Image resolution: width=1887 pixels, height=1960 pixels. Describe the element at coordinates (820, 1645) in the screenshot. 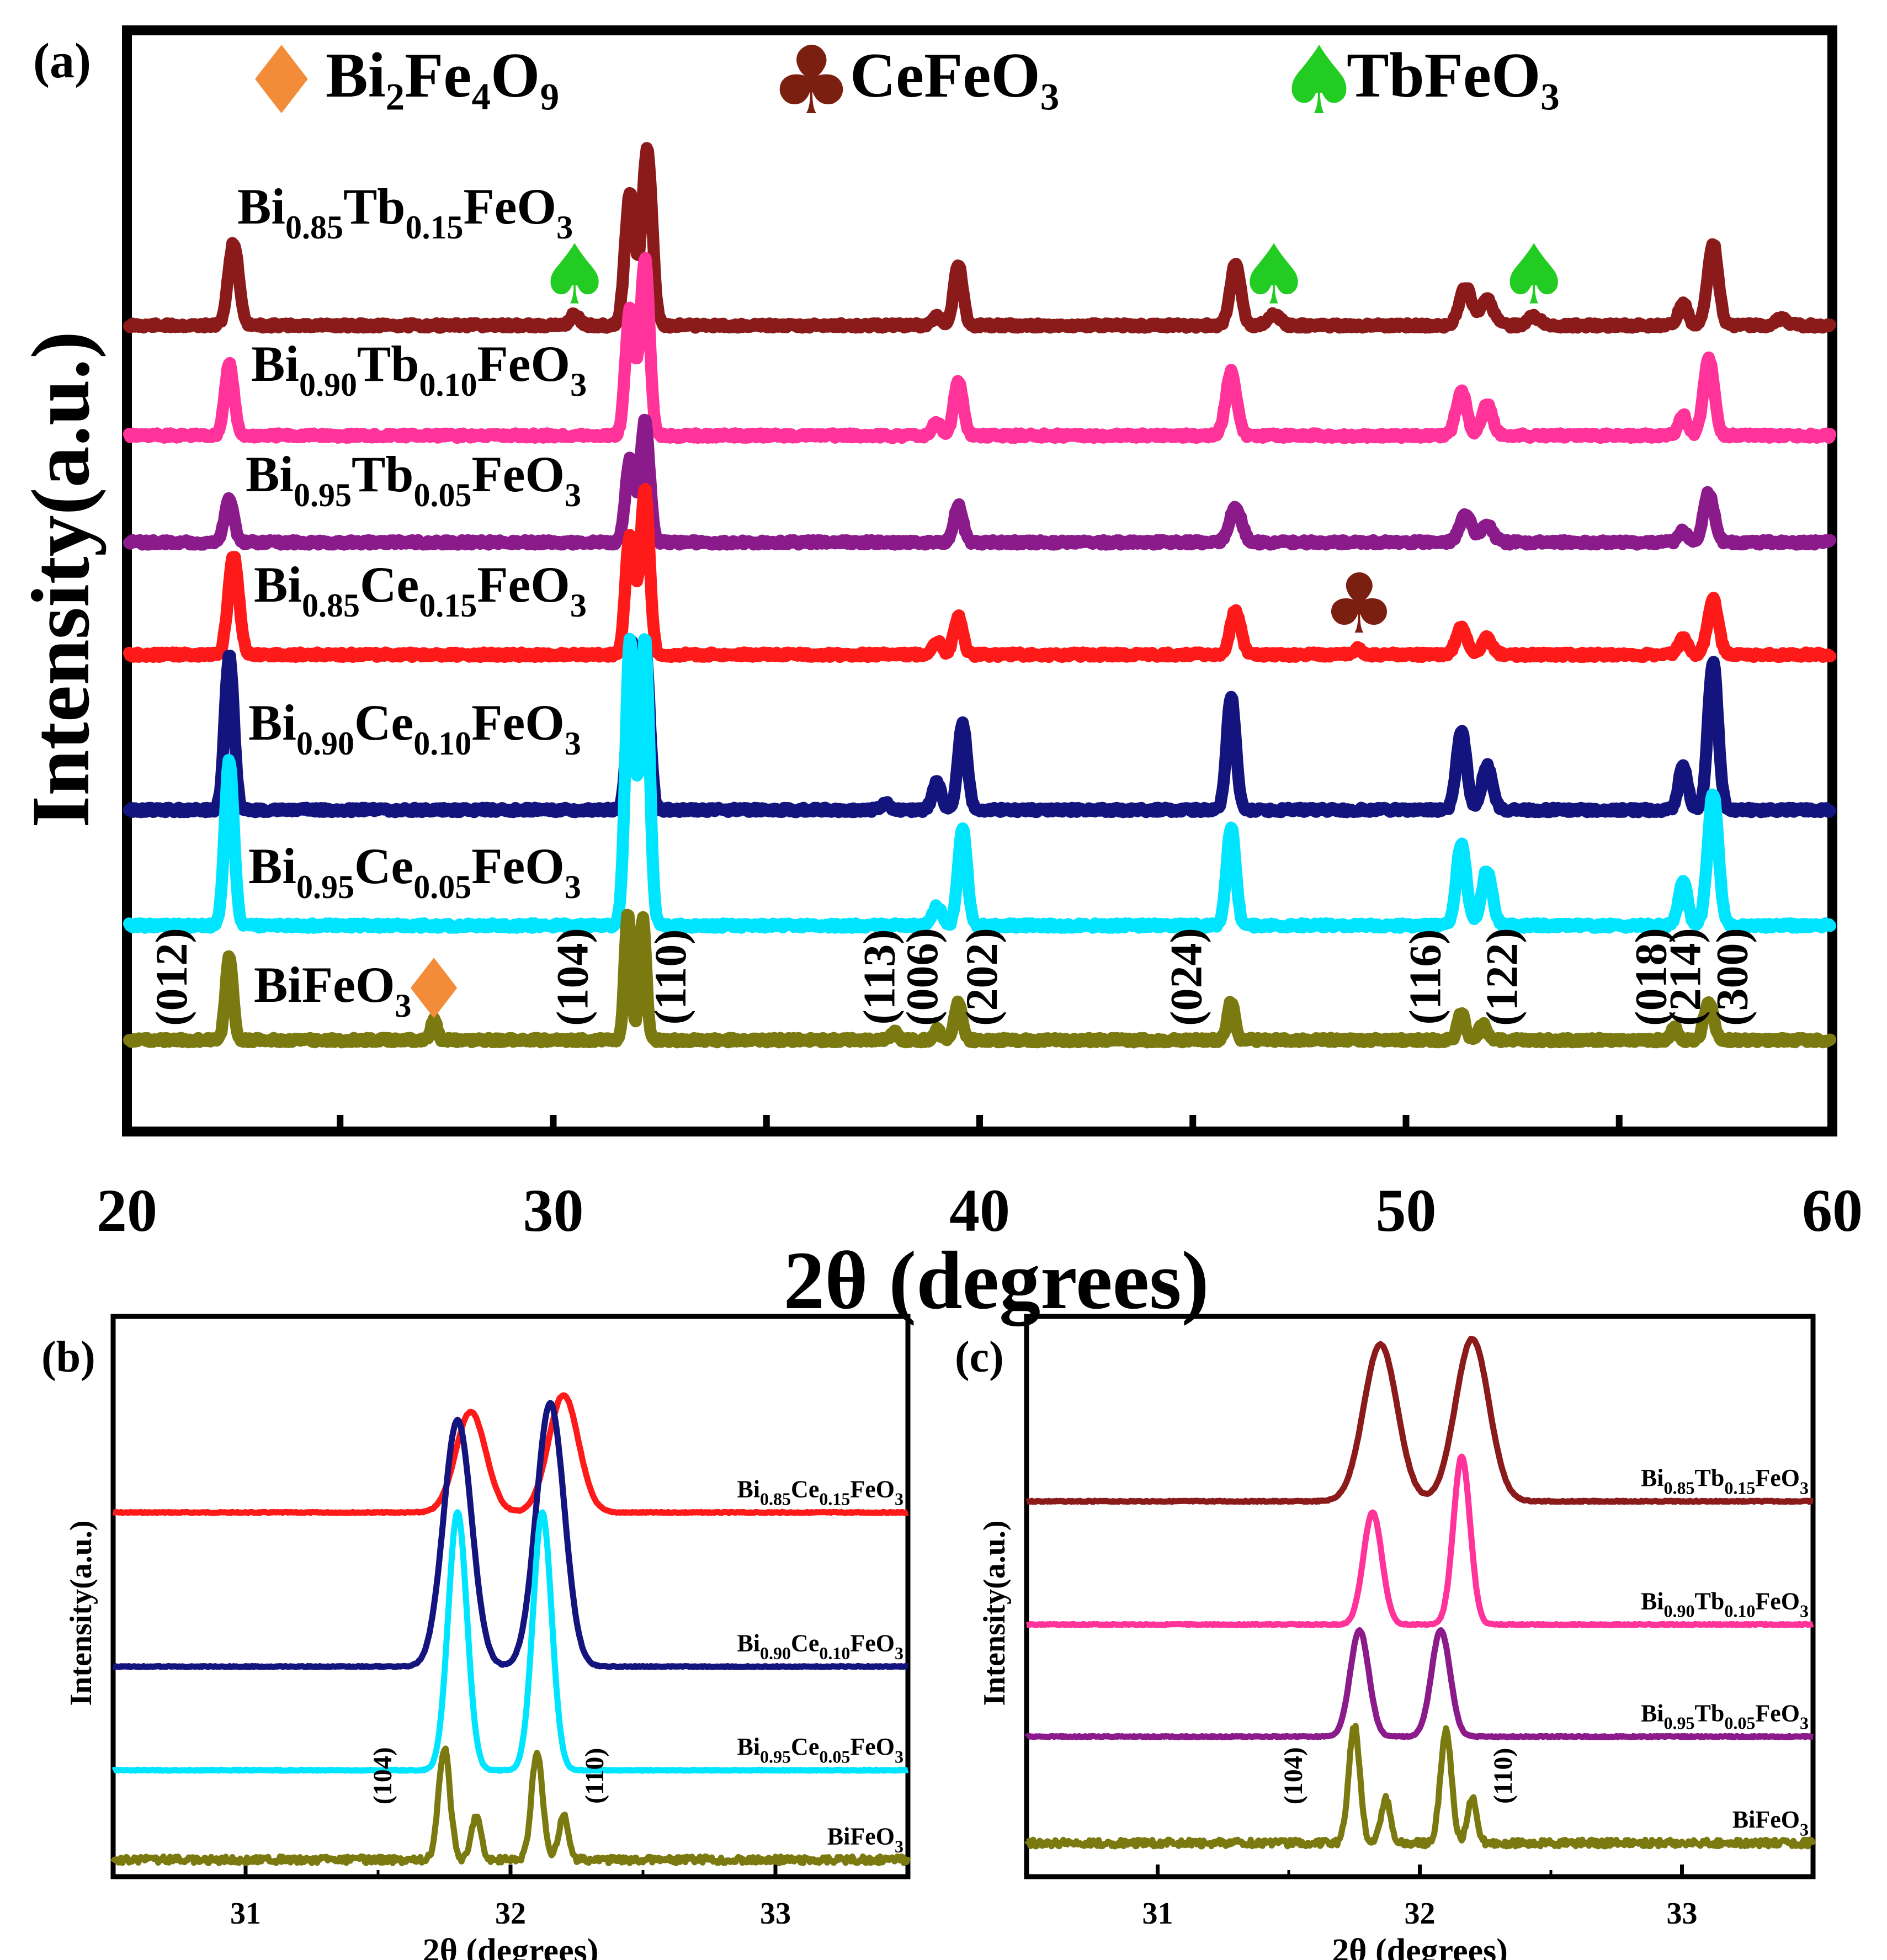

I see `series-label-1: Bi0.90Ce0.10FeO3` at that location.